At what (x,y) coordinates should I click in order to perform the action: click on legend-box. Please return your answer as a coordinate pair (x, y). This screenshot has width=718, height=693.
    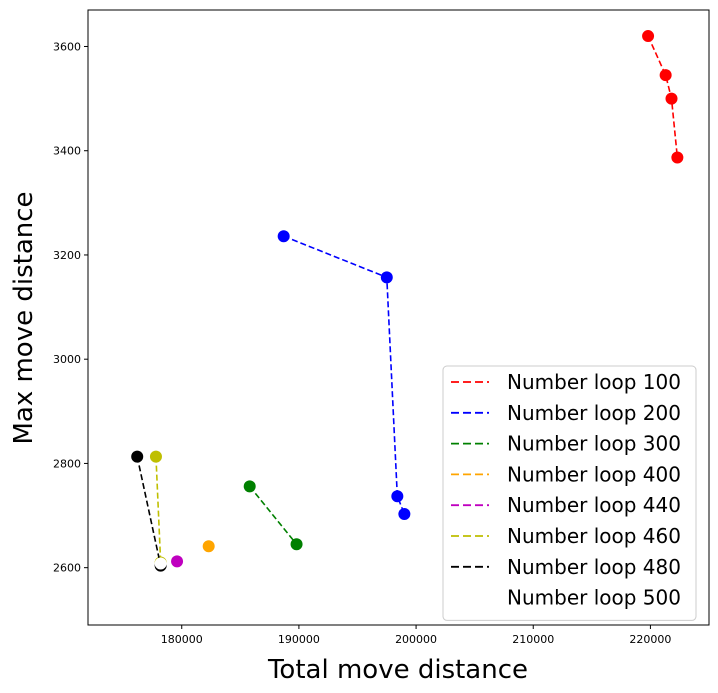
    Looking at the image, I should click on (569, 493).